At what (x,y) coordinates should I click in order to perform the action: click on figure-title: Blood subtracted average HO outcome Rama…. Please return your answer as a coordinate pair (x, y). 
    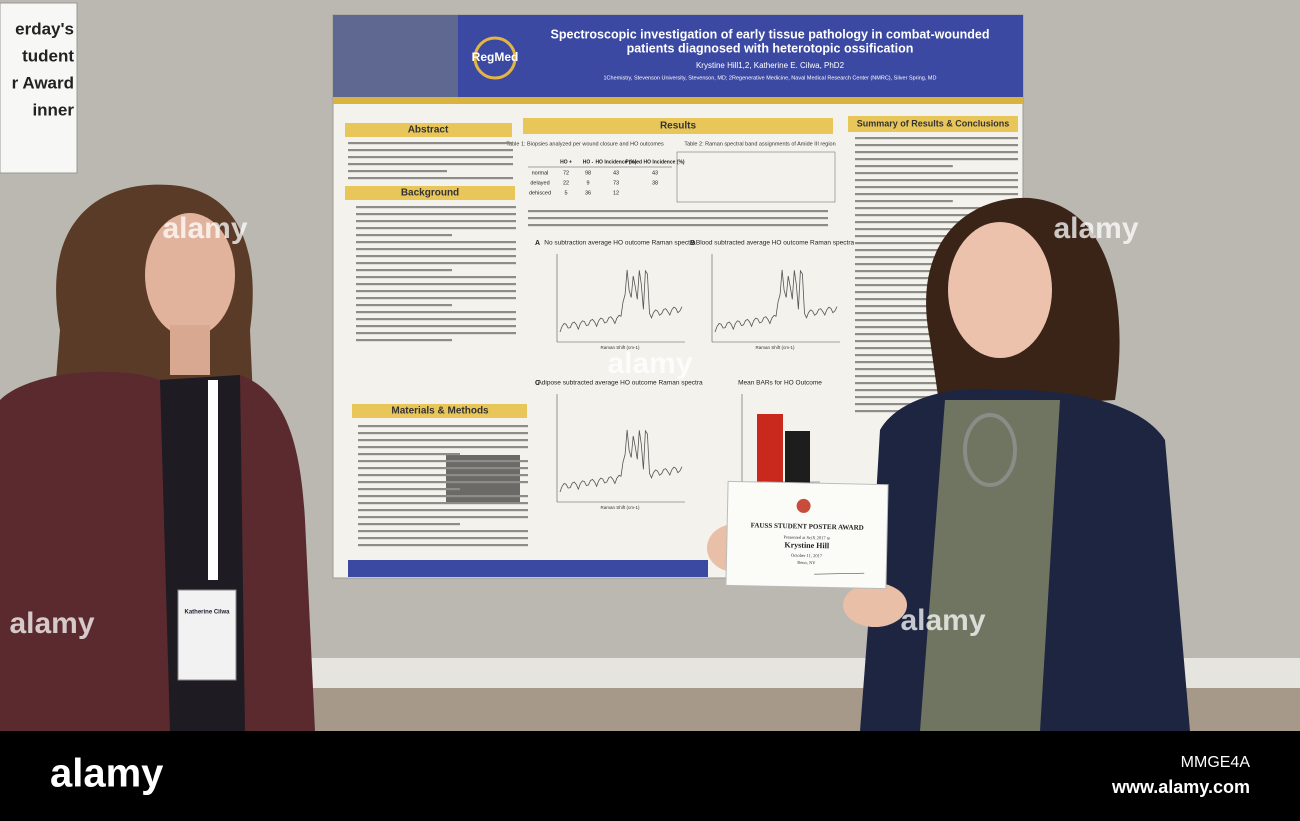
    Looking at the image, I should click on (775, 243).